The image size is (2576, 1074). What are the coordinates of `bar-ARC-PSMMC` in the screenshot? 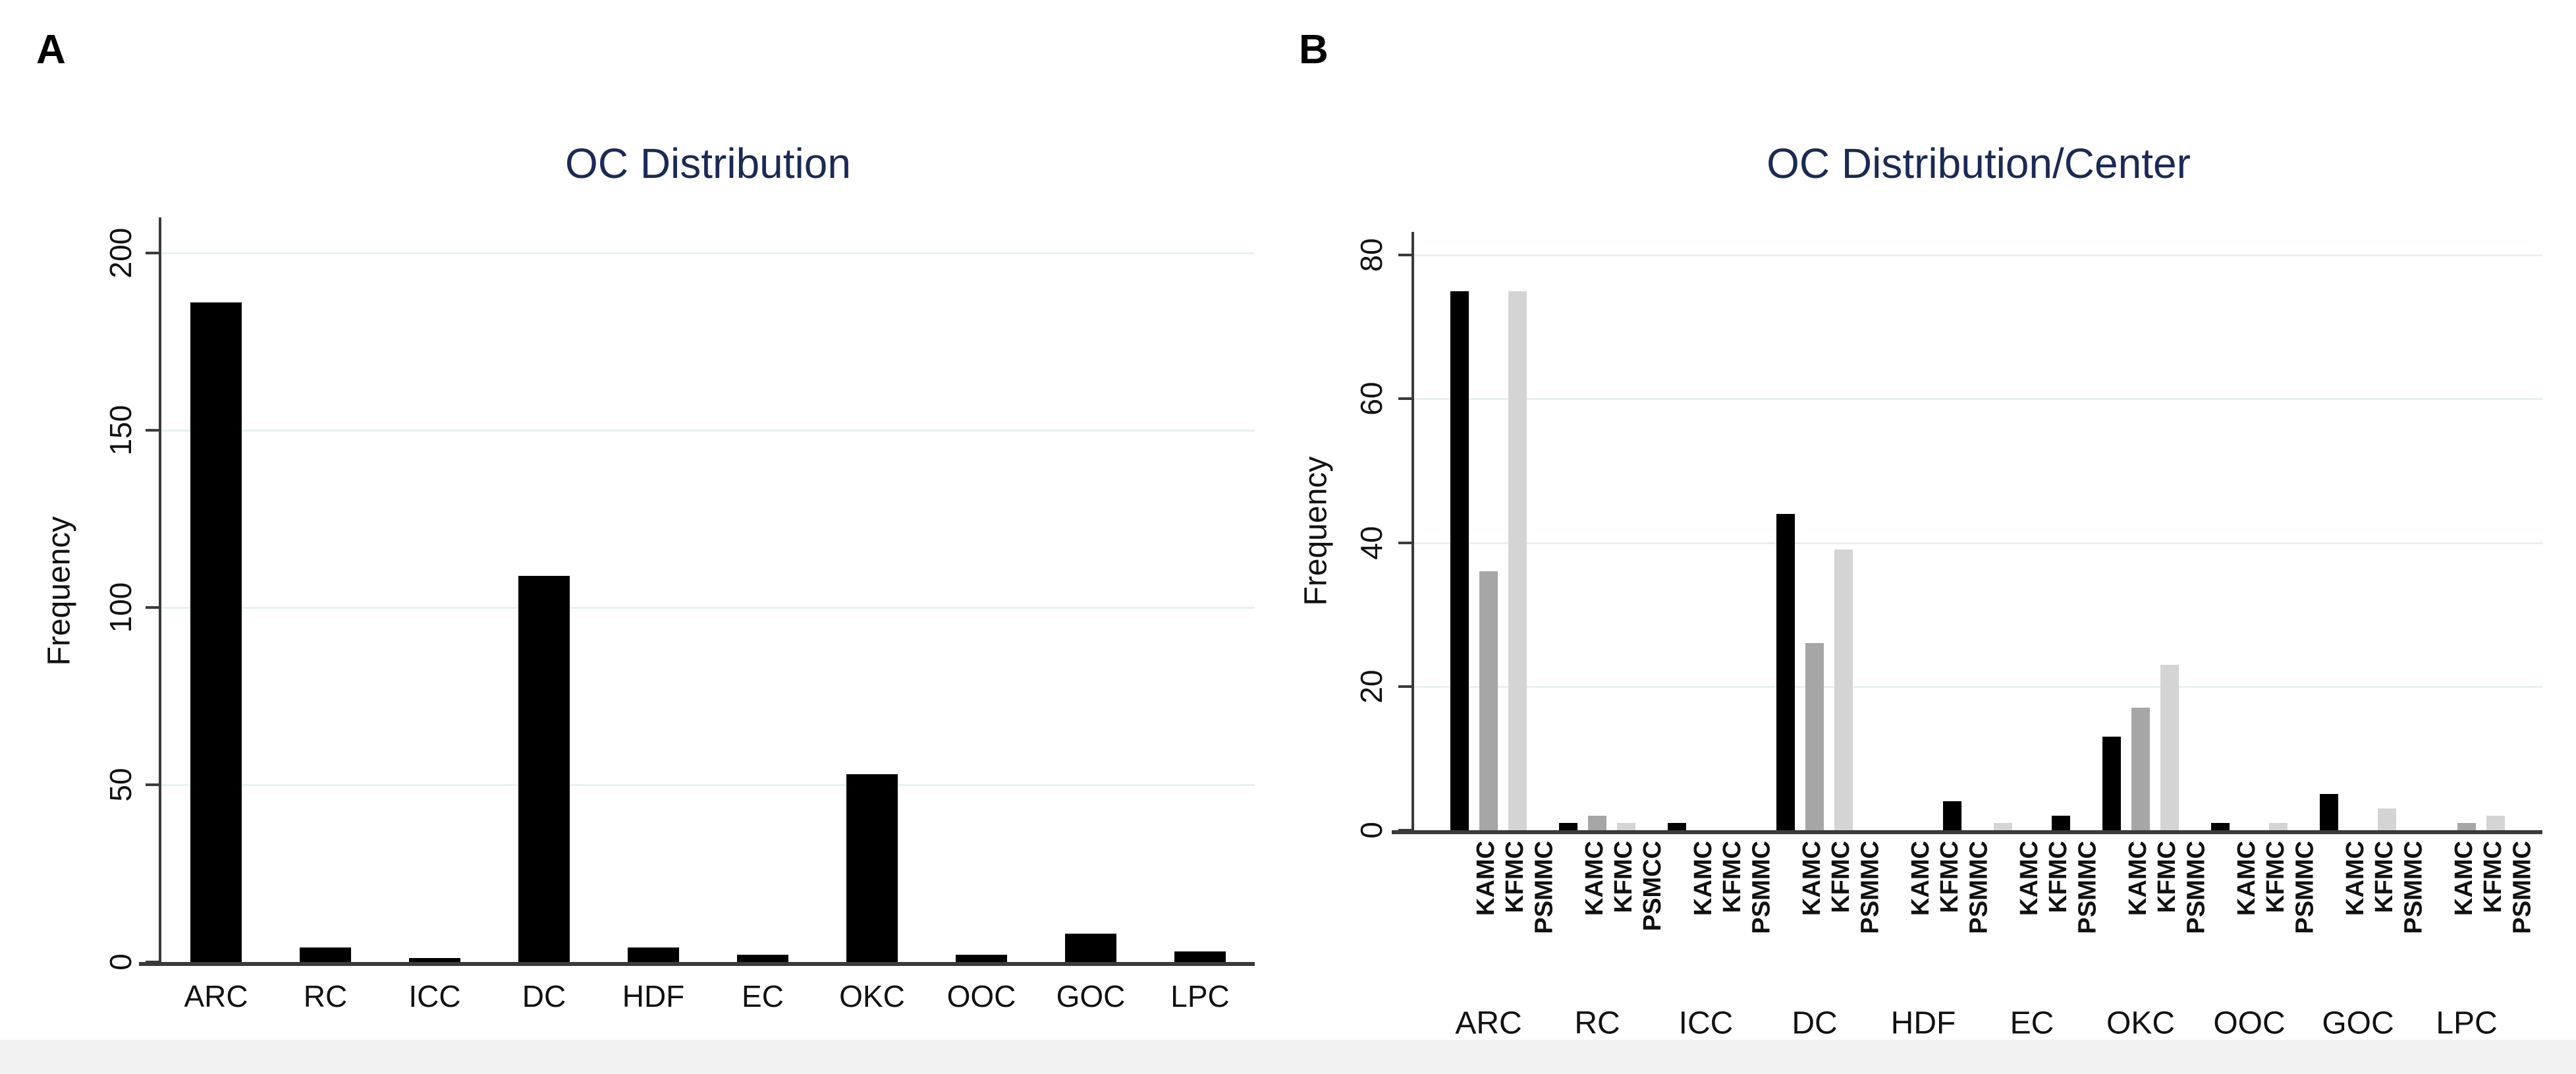 It's located at (1517, 560).